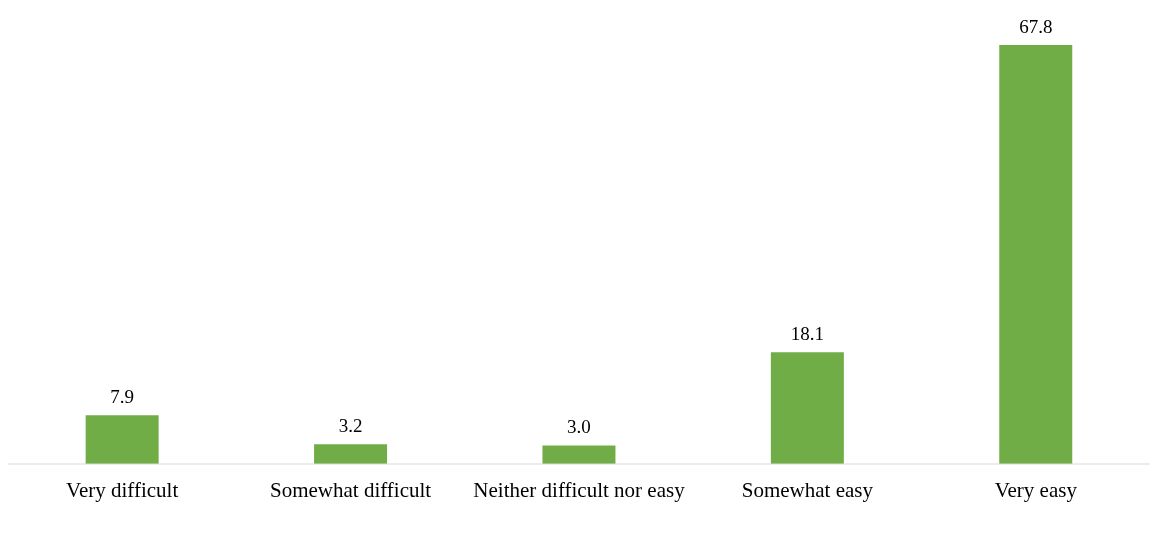 Image resolution: width=1158 pixels, height=540 pixels. Describe the element at coordinates (350, 426) in the screenshot. I see `data-label: 3.2` at that location.